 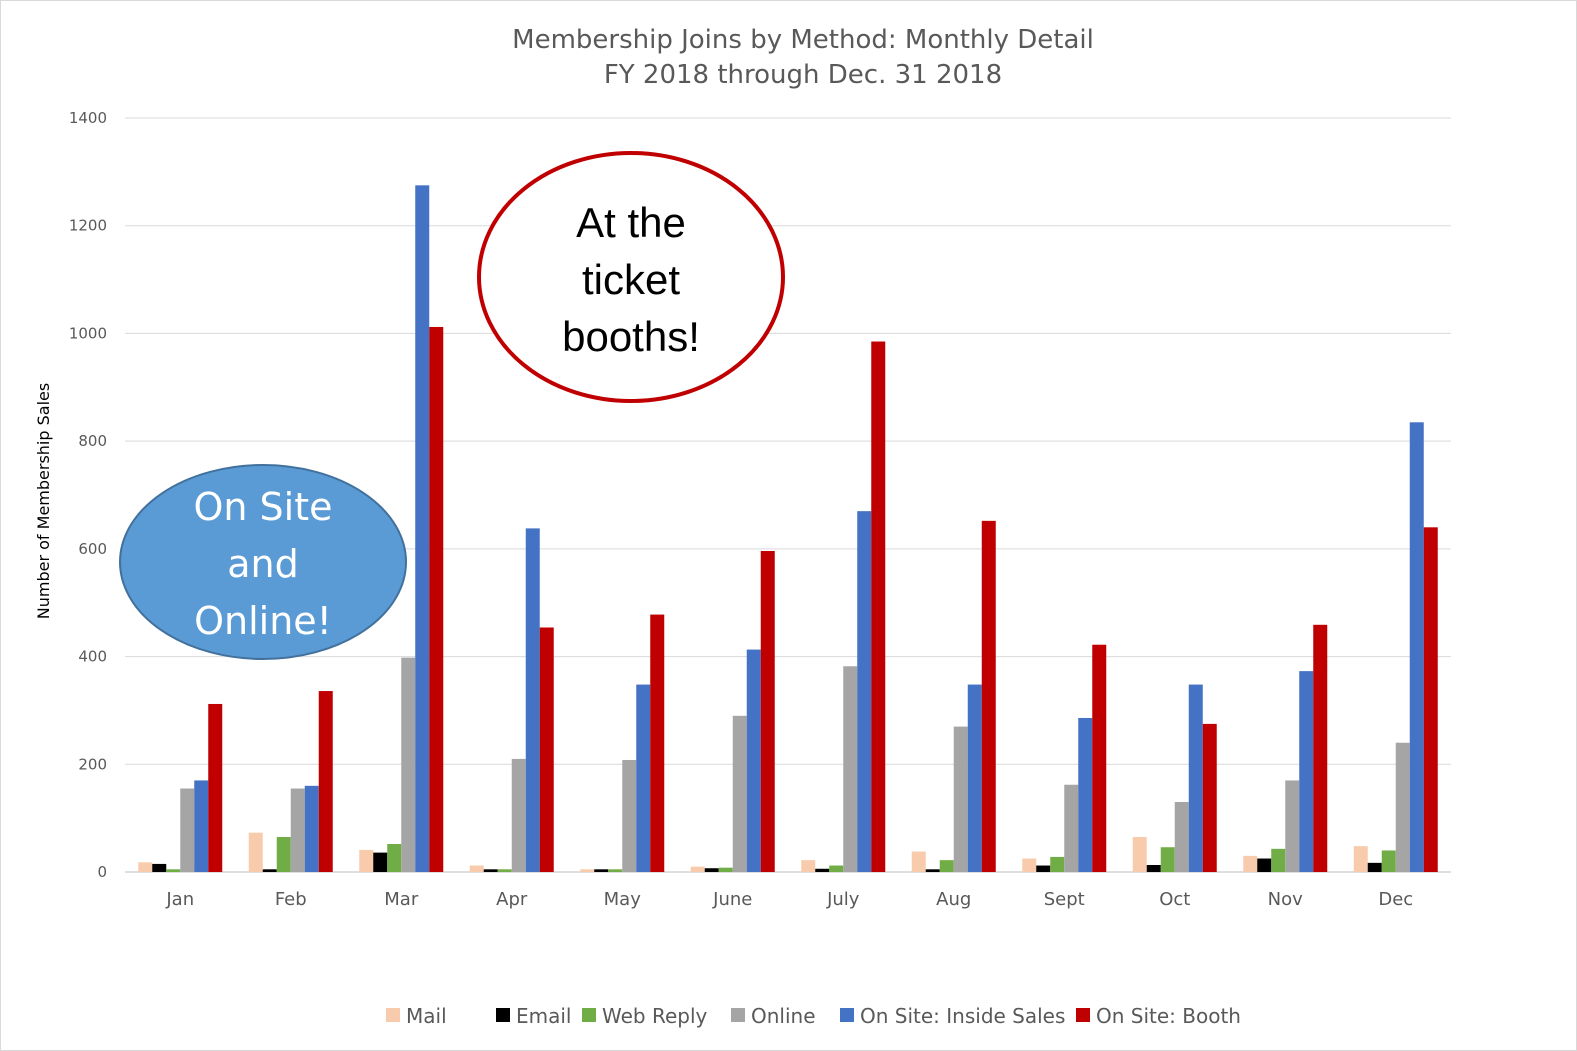 I want to click on legend-label: Email, so click(x=544, y=1016).